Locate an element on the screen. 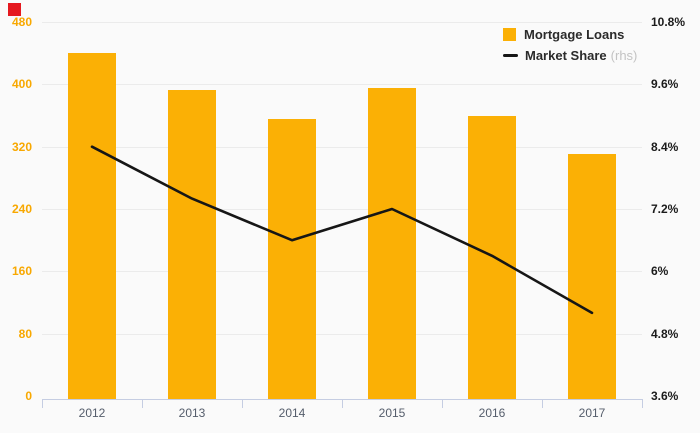 The width and height of the screenshot is (700, 433). y-axis-label-left: 80 is located at coordinates (25, 333).